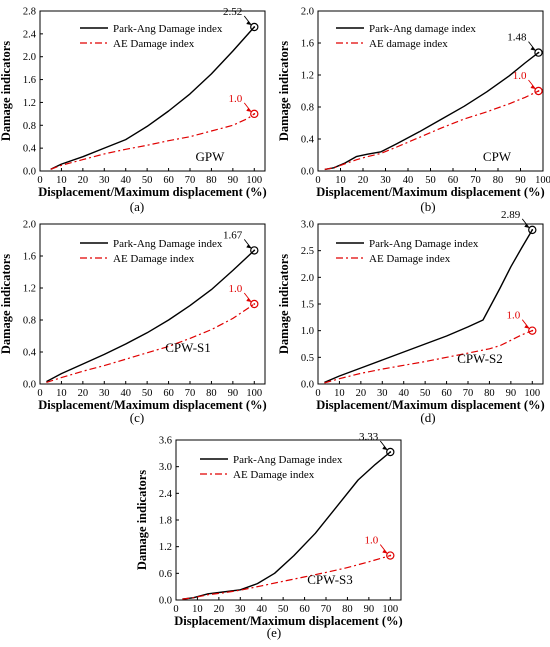 The height and width of the screenshot is (647, 550). I want to click on y-tick-label: 0.4, so click(308, 140).